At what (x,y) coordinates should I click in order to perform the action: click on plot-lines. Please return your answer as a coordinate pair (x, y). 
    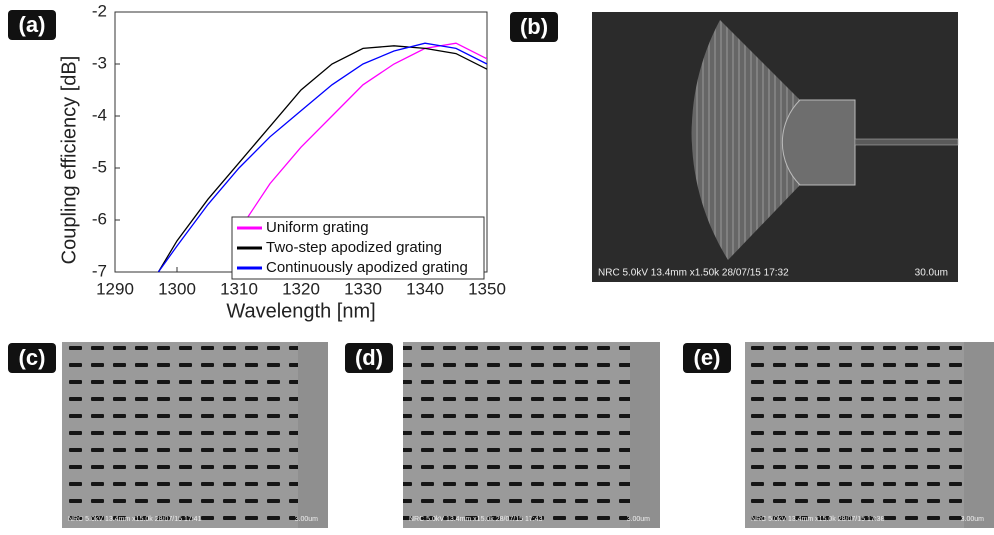
    Looking at the image, I should click on (322, 157).